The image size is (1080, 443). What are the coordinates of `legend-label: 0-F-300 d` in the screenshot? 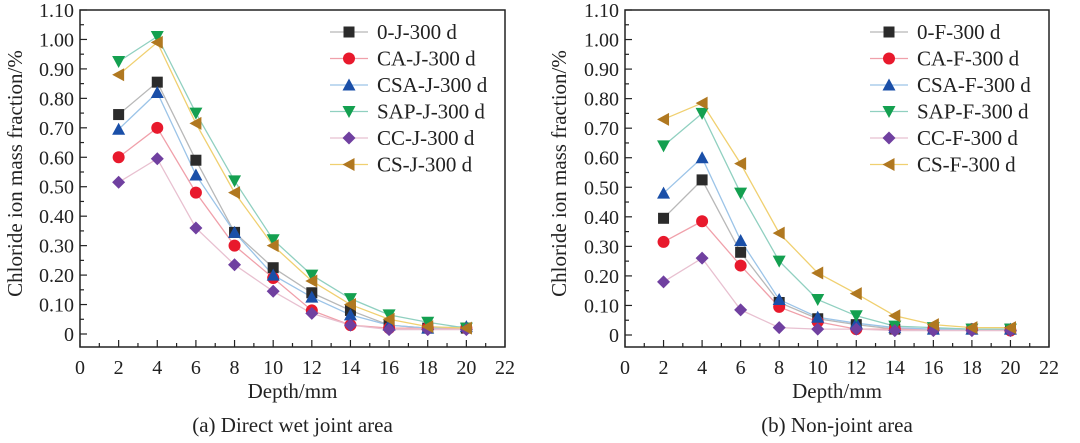 It's located at (959, 32).